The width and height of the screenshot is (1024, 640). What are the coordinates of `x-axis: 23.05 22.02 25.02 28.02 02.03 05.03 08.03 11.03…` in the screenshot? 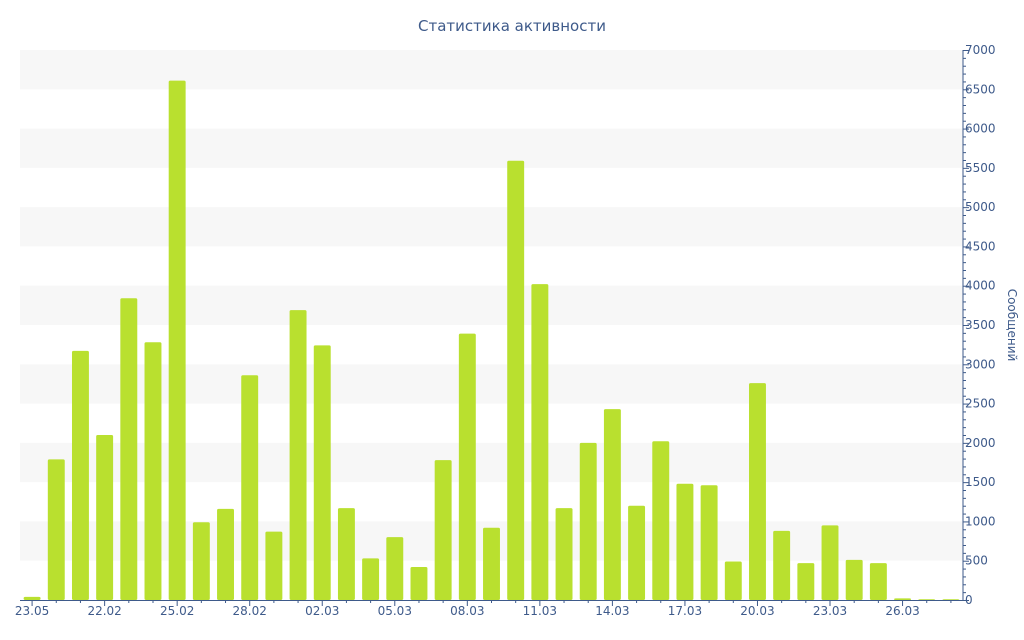 It's located at (489, 609).